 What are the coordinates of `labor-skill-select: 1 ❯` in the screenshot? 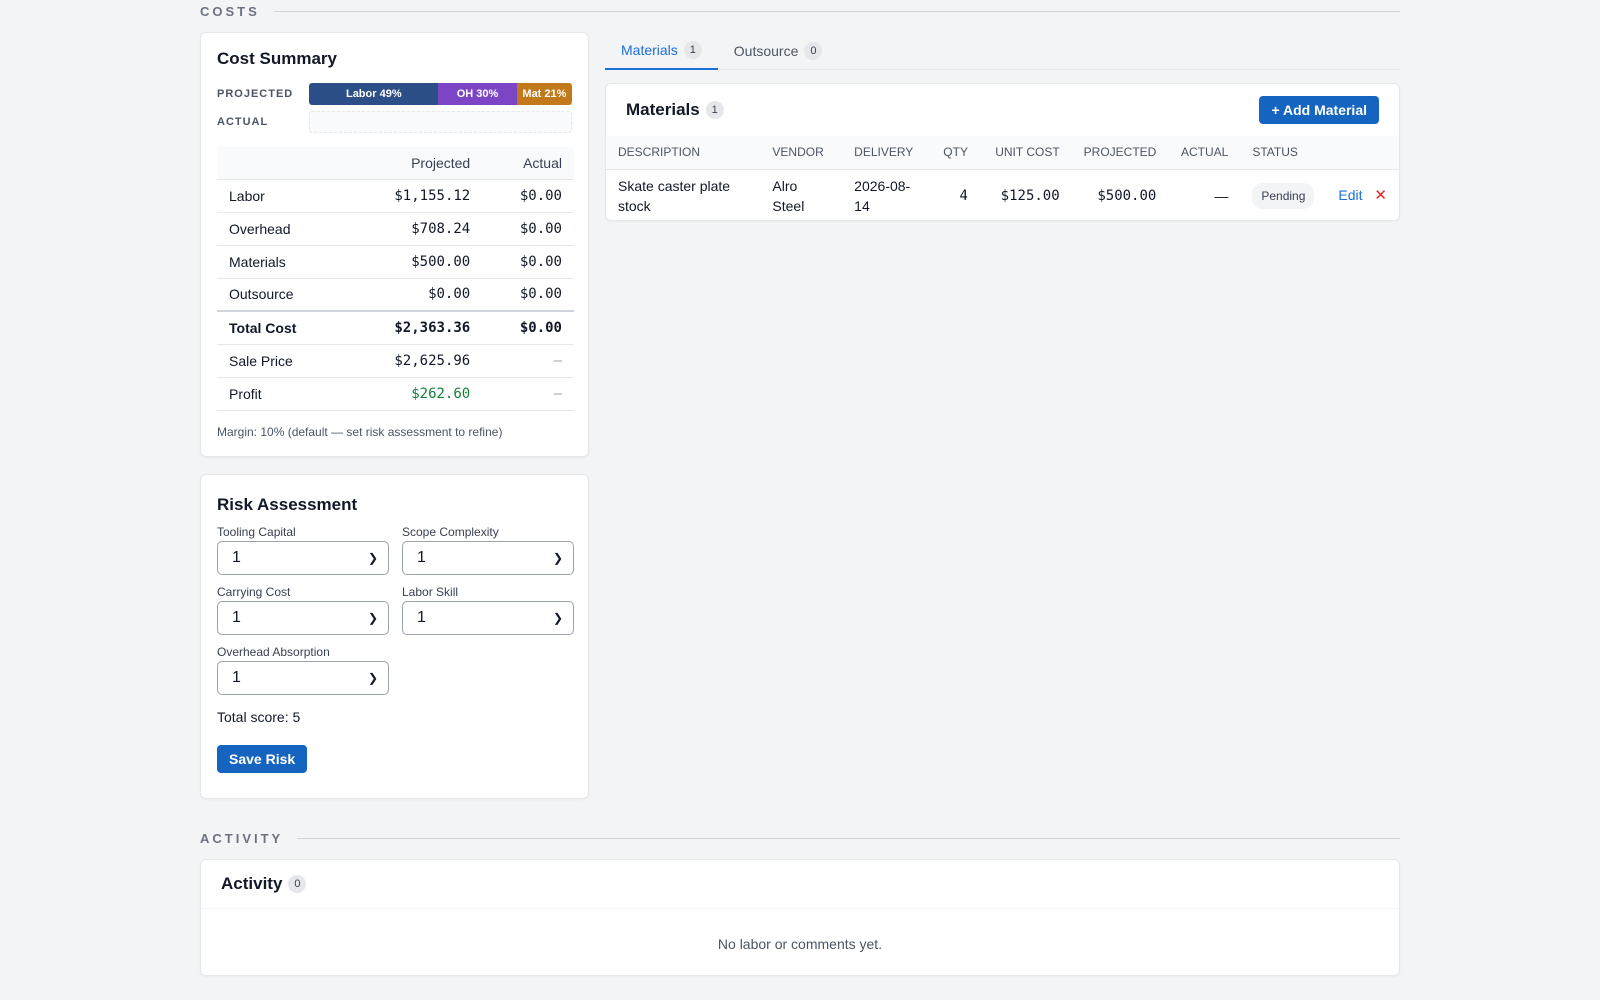 It's located at (488, 618).